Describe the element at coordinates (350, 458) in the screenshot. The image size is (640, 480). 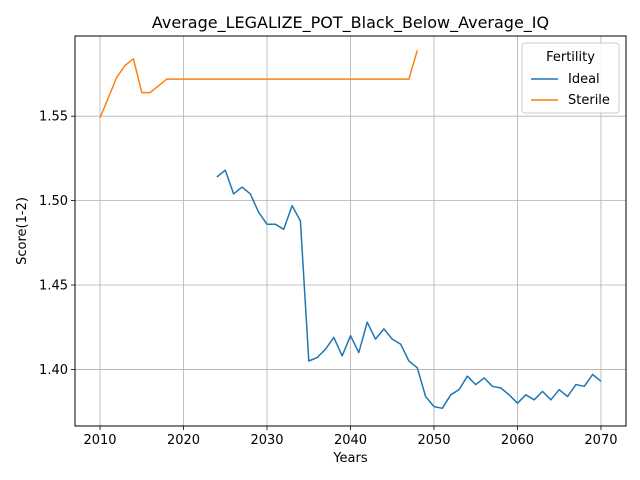
I see `x-axis-title: Years` at that location.